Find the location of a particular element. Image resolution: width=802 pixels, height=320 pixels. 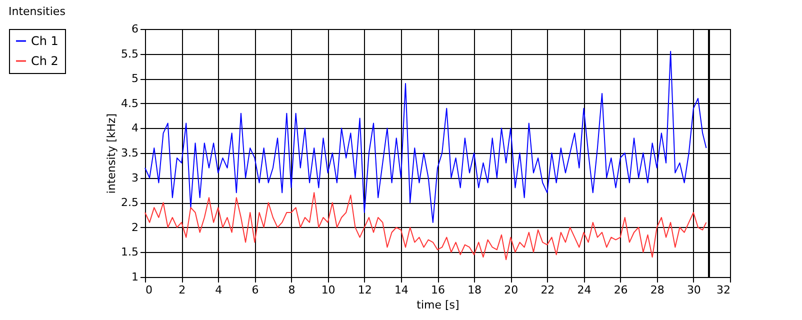

x-tick-label: 16 is located at coordinates (438, 290).